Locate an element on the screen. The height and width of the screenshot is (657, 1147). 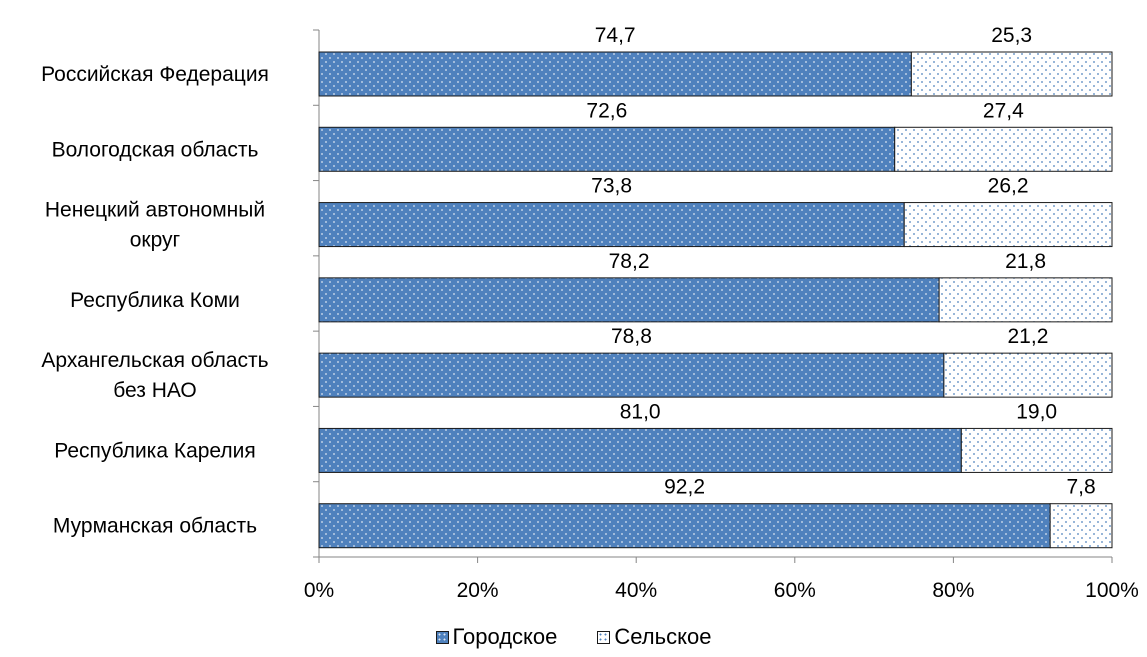
category-label-line: Ненецкий автономный is located at coordinates (155, 210).